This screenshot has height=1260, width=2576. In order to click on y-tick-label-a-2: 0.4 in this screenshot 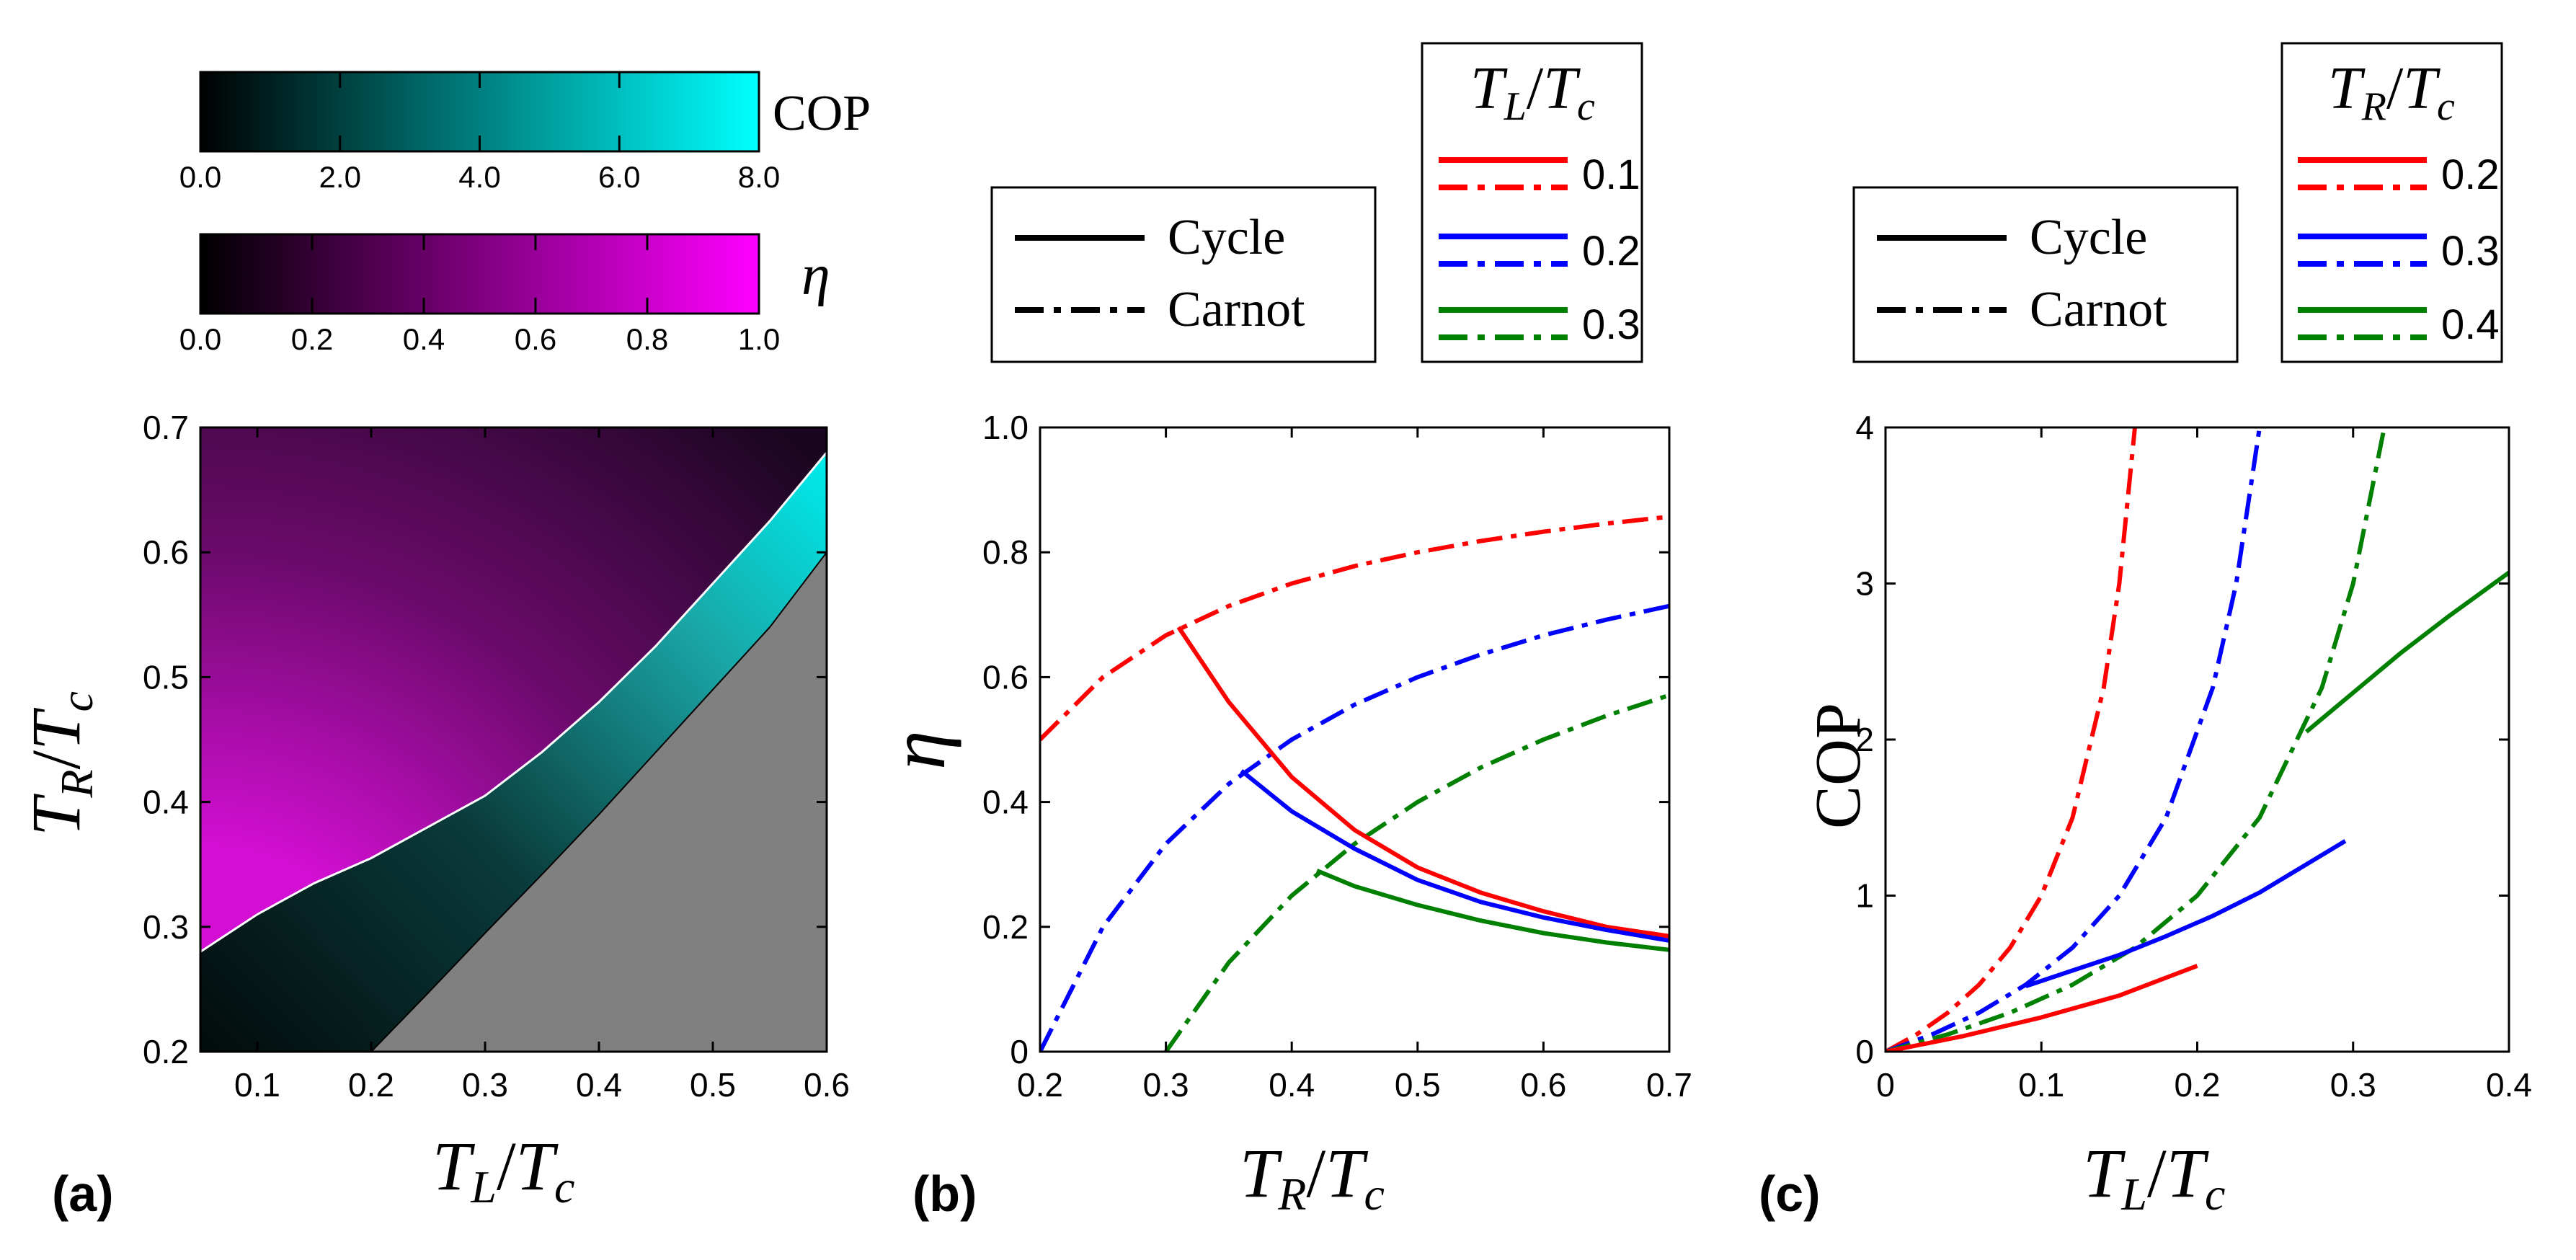, I will do `click(166, 802)`.